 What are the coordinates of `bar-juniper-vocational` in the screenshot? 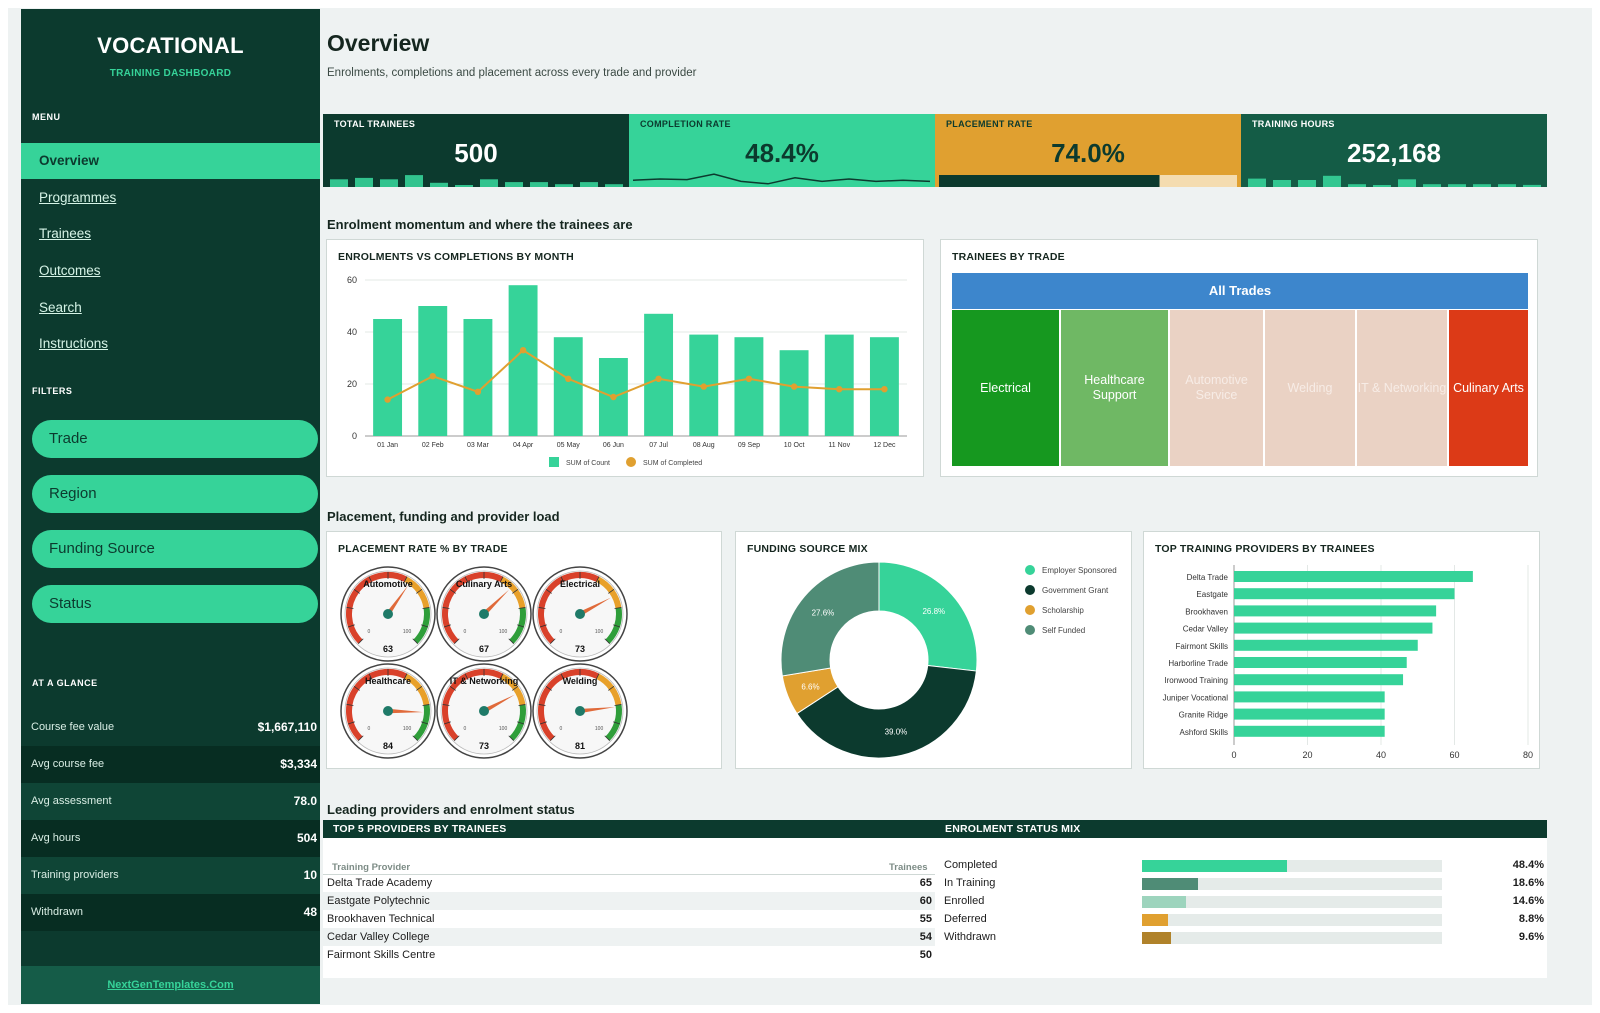 It's located at (1309, 697).